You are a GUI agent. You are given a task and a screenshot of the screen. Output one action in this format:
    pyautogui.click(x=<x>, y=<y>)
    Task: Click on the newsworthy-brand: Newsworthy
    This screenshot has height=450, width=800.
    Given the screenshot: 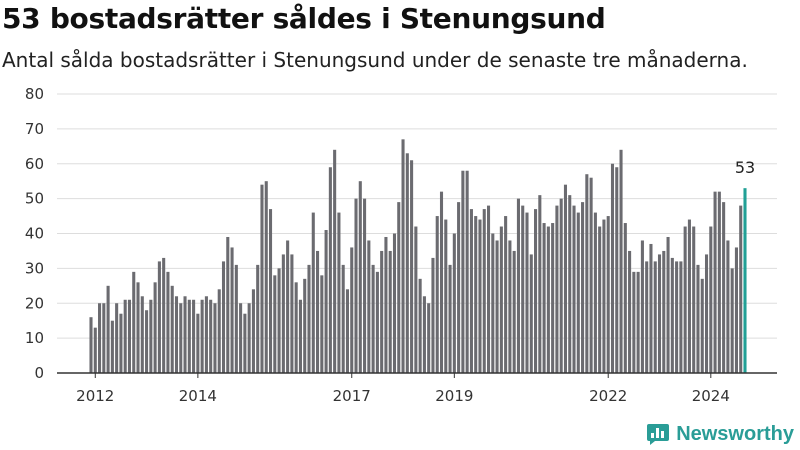 What is the action you would take?
    pyautogui.click(x=720, y=434)
    